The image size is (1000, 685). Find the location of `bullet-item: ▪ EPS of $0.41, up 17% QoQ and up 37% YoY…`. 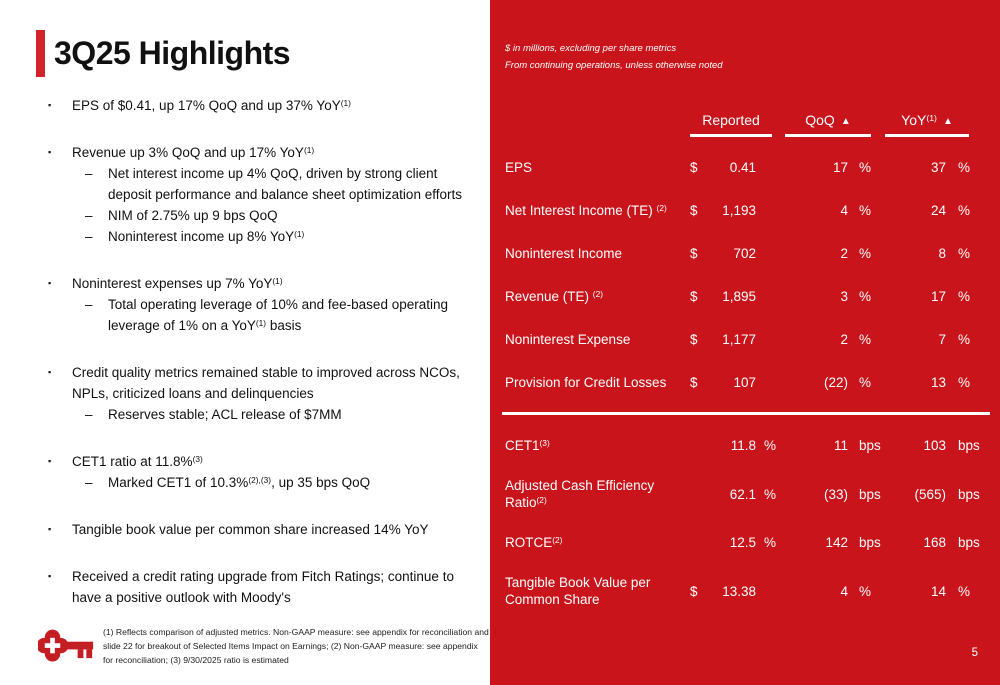

bullet-item: ▪ EPS of $0.41, up 17% QoQ and up 37% YoY… is located at coordinates (260, 105).